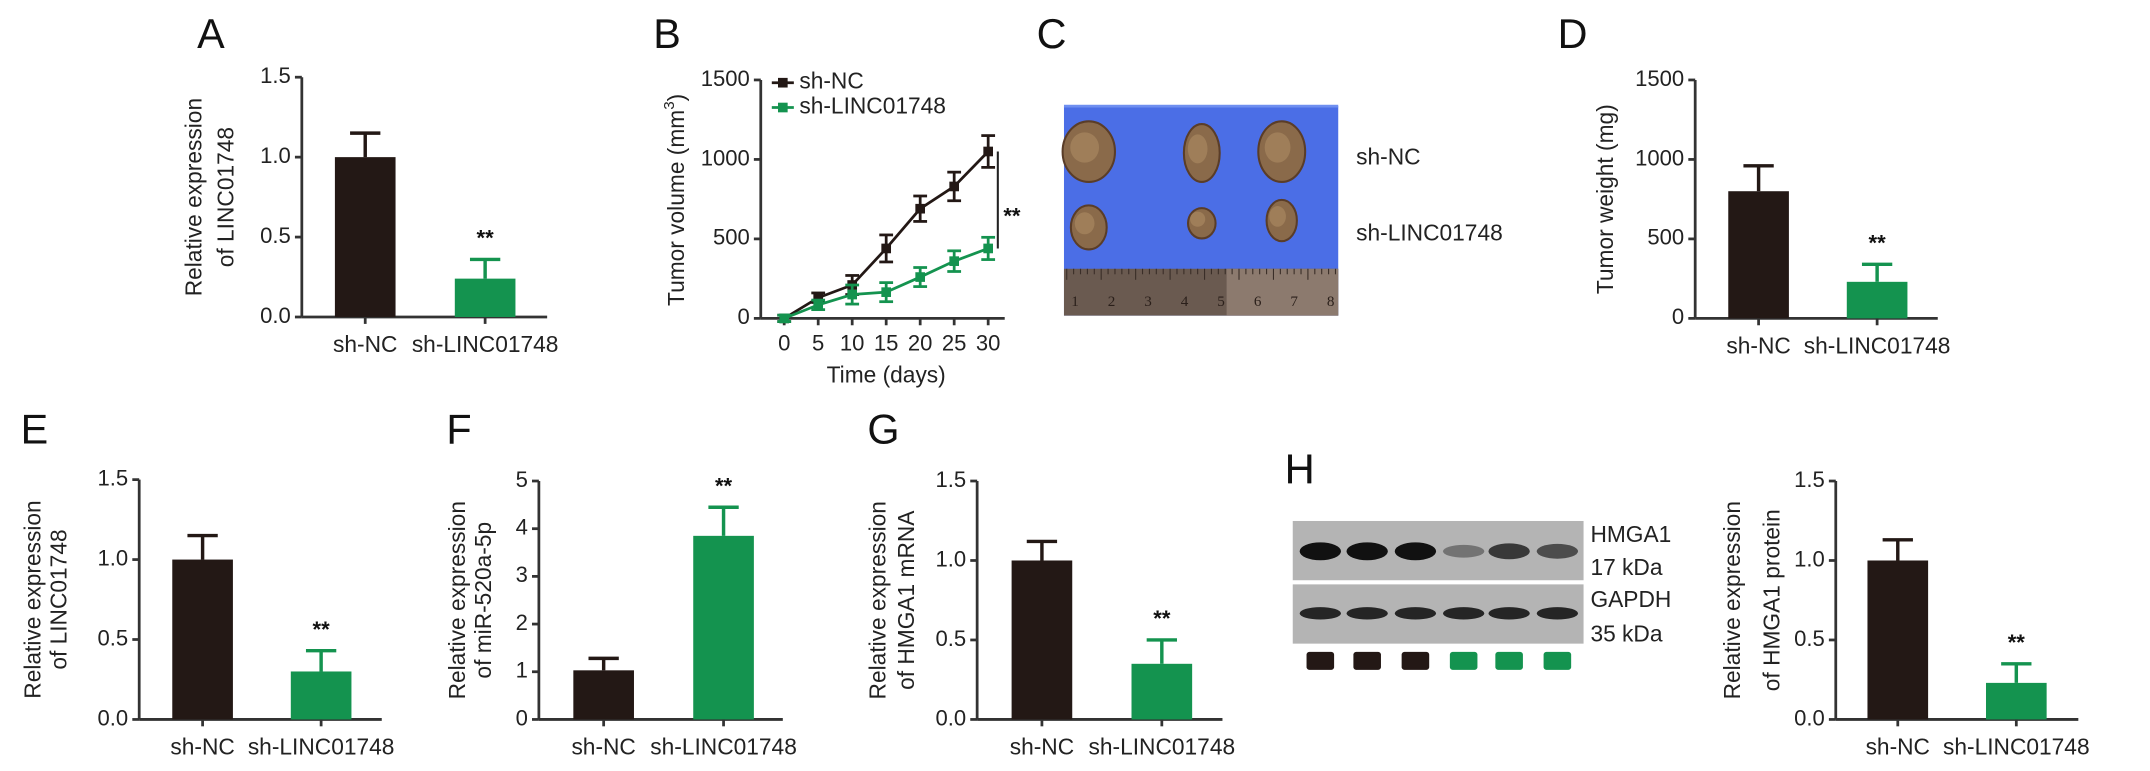 This screenshot has width=2150, height=771. What do you see at coordinates (782, 82) in the screenshot?
I see `legend-marker` at bounding box center [782, 82].